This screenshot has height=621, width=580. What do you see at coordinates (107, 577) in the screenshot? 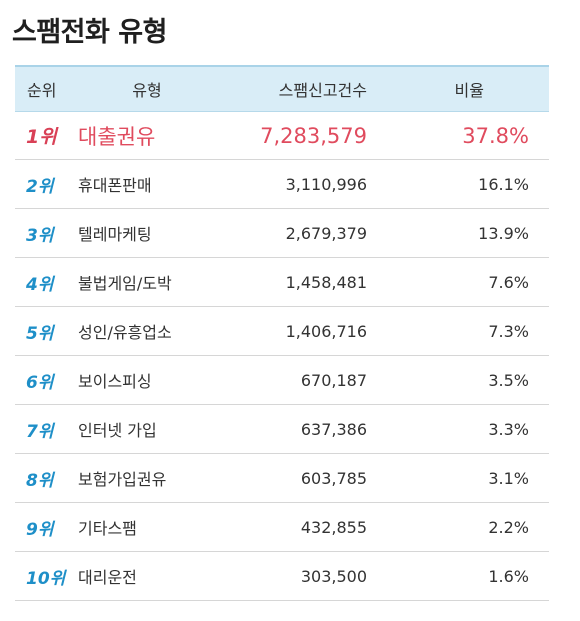
I see `type-cell: 대리운전` at bounding box center [107, 577].